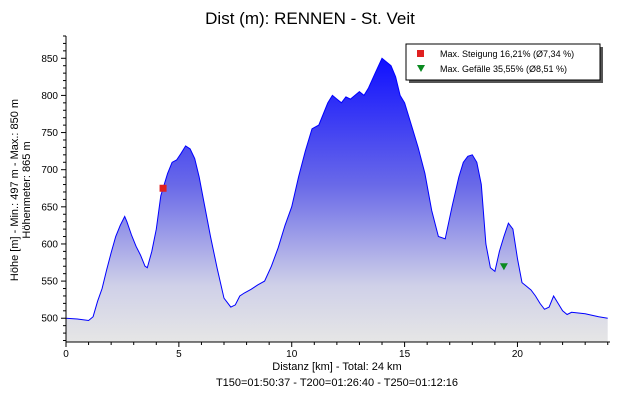  Describe the element at coordinates (49, 282) in the screenshot. I see `y-tick-label: 550` at that location.